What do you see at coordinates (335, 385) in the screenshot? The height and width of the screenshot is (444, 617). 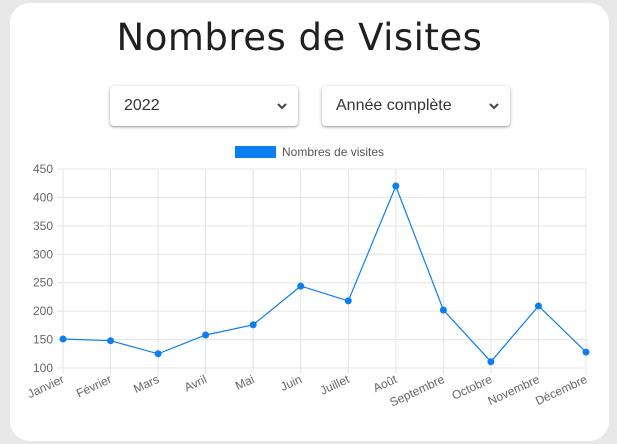 I see `x-tick-label: Juillet` at bounding box center [335, 385].